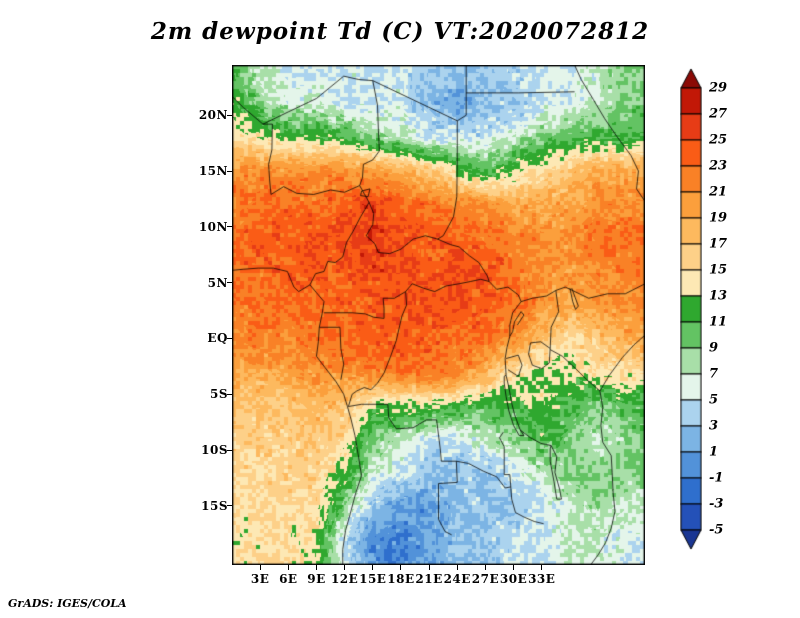 The width and height of the screenshot is (800, 618). What do you see at coordinates (217, 282) in the screenshot?
I see `y-tick-label: 5N` at bounding box center [217, 282].